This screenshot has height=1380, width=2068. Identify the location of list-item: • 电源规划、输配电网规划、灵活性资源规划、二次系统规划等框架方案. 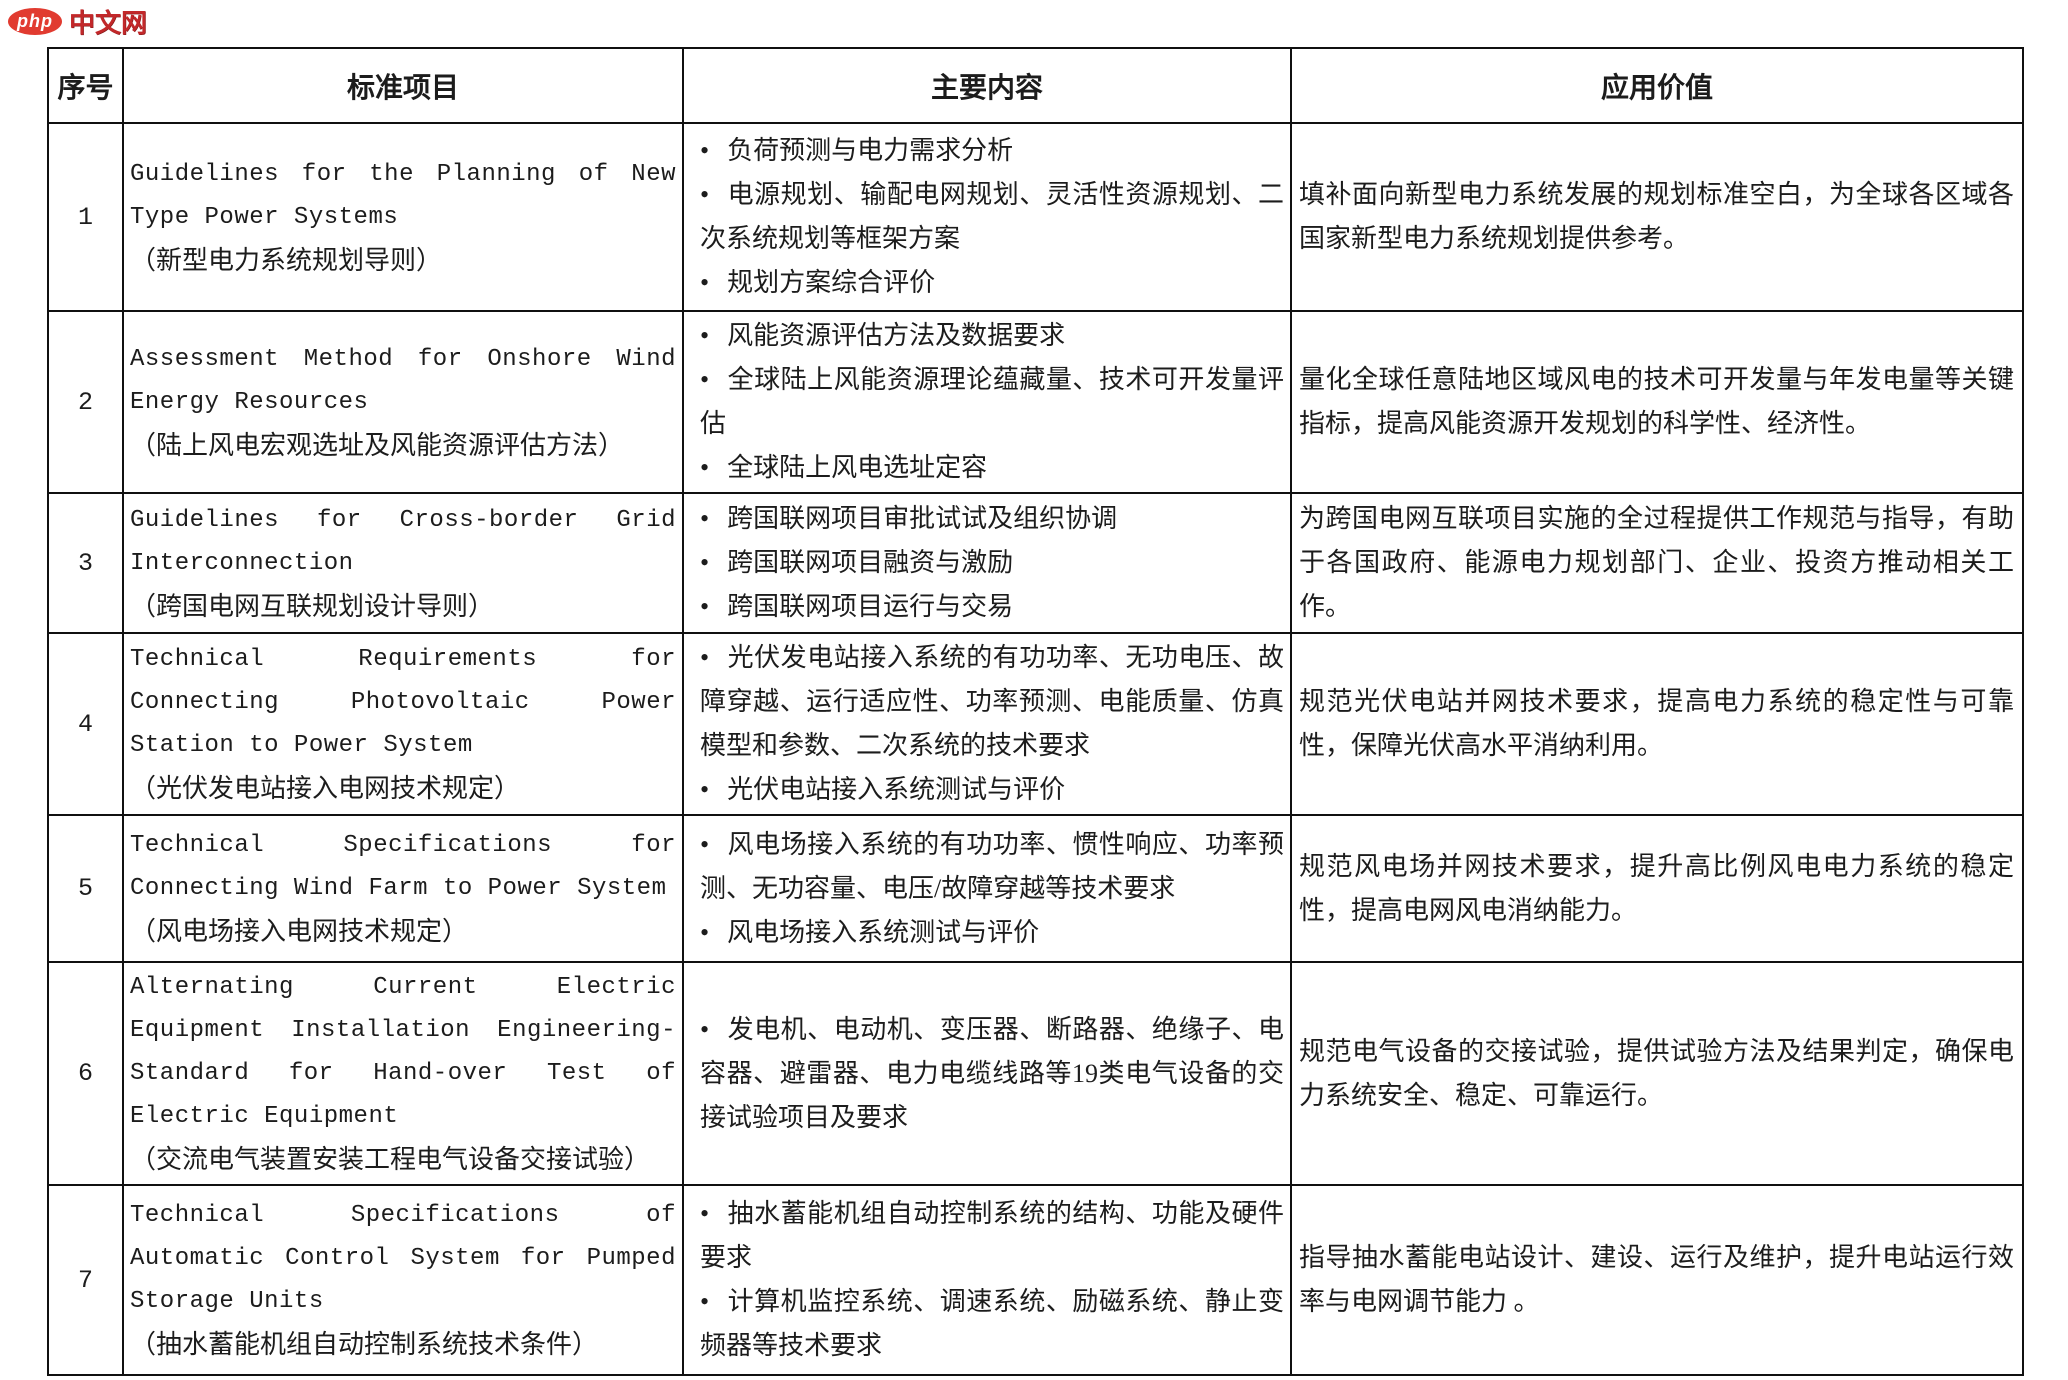
(992, 217).